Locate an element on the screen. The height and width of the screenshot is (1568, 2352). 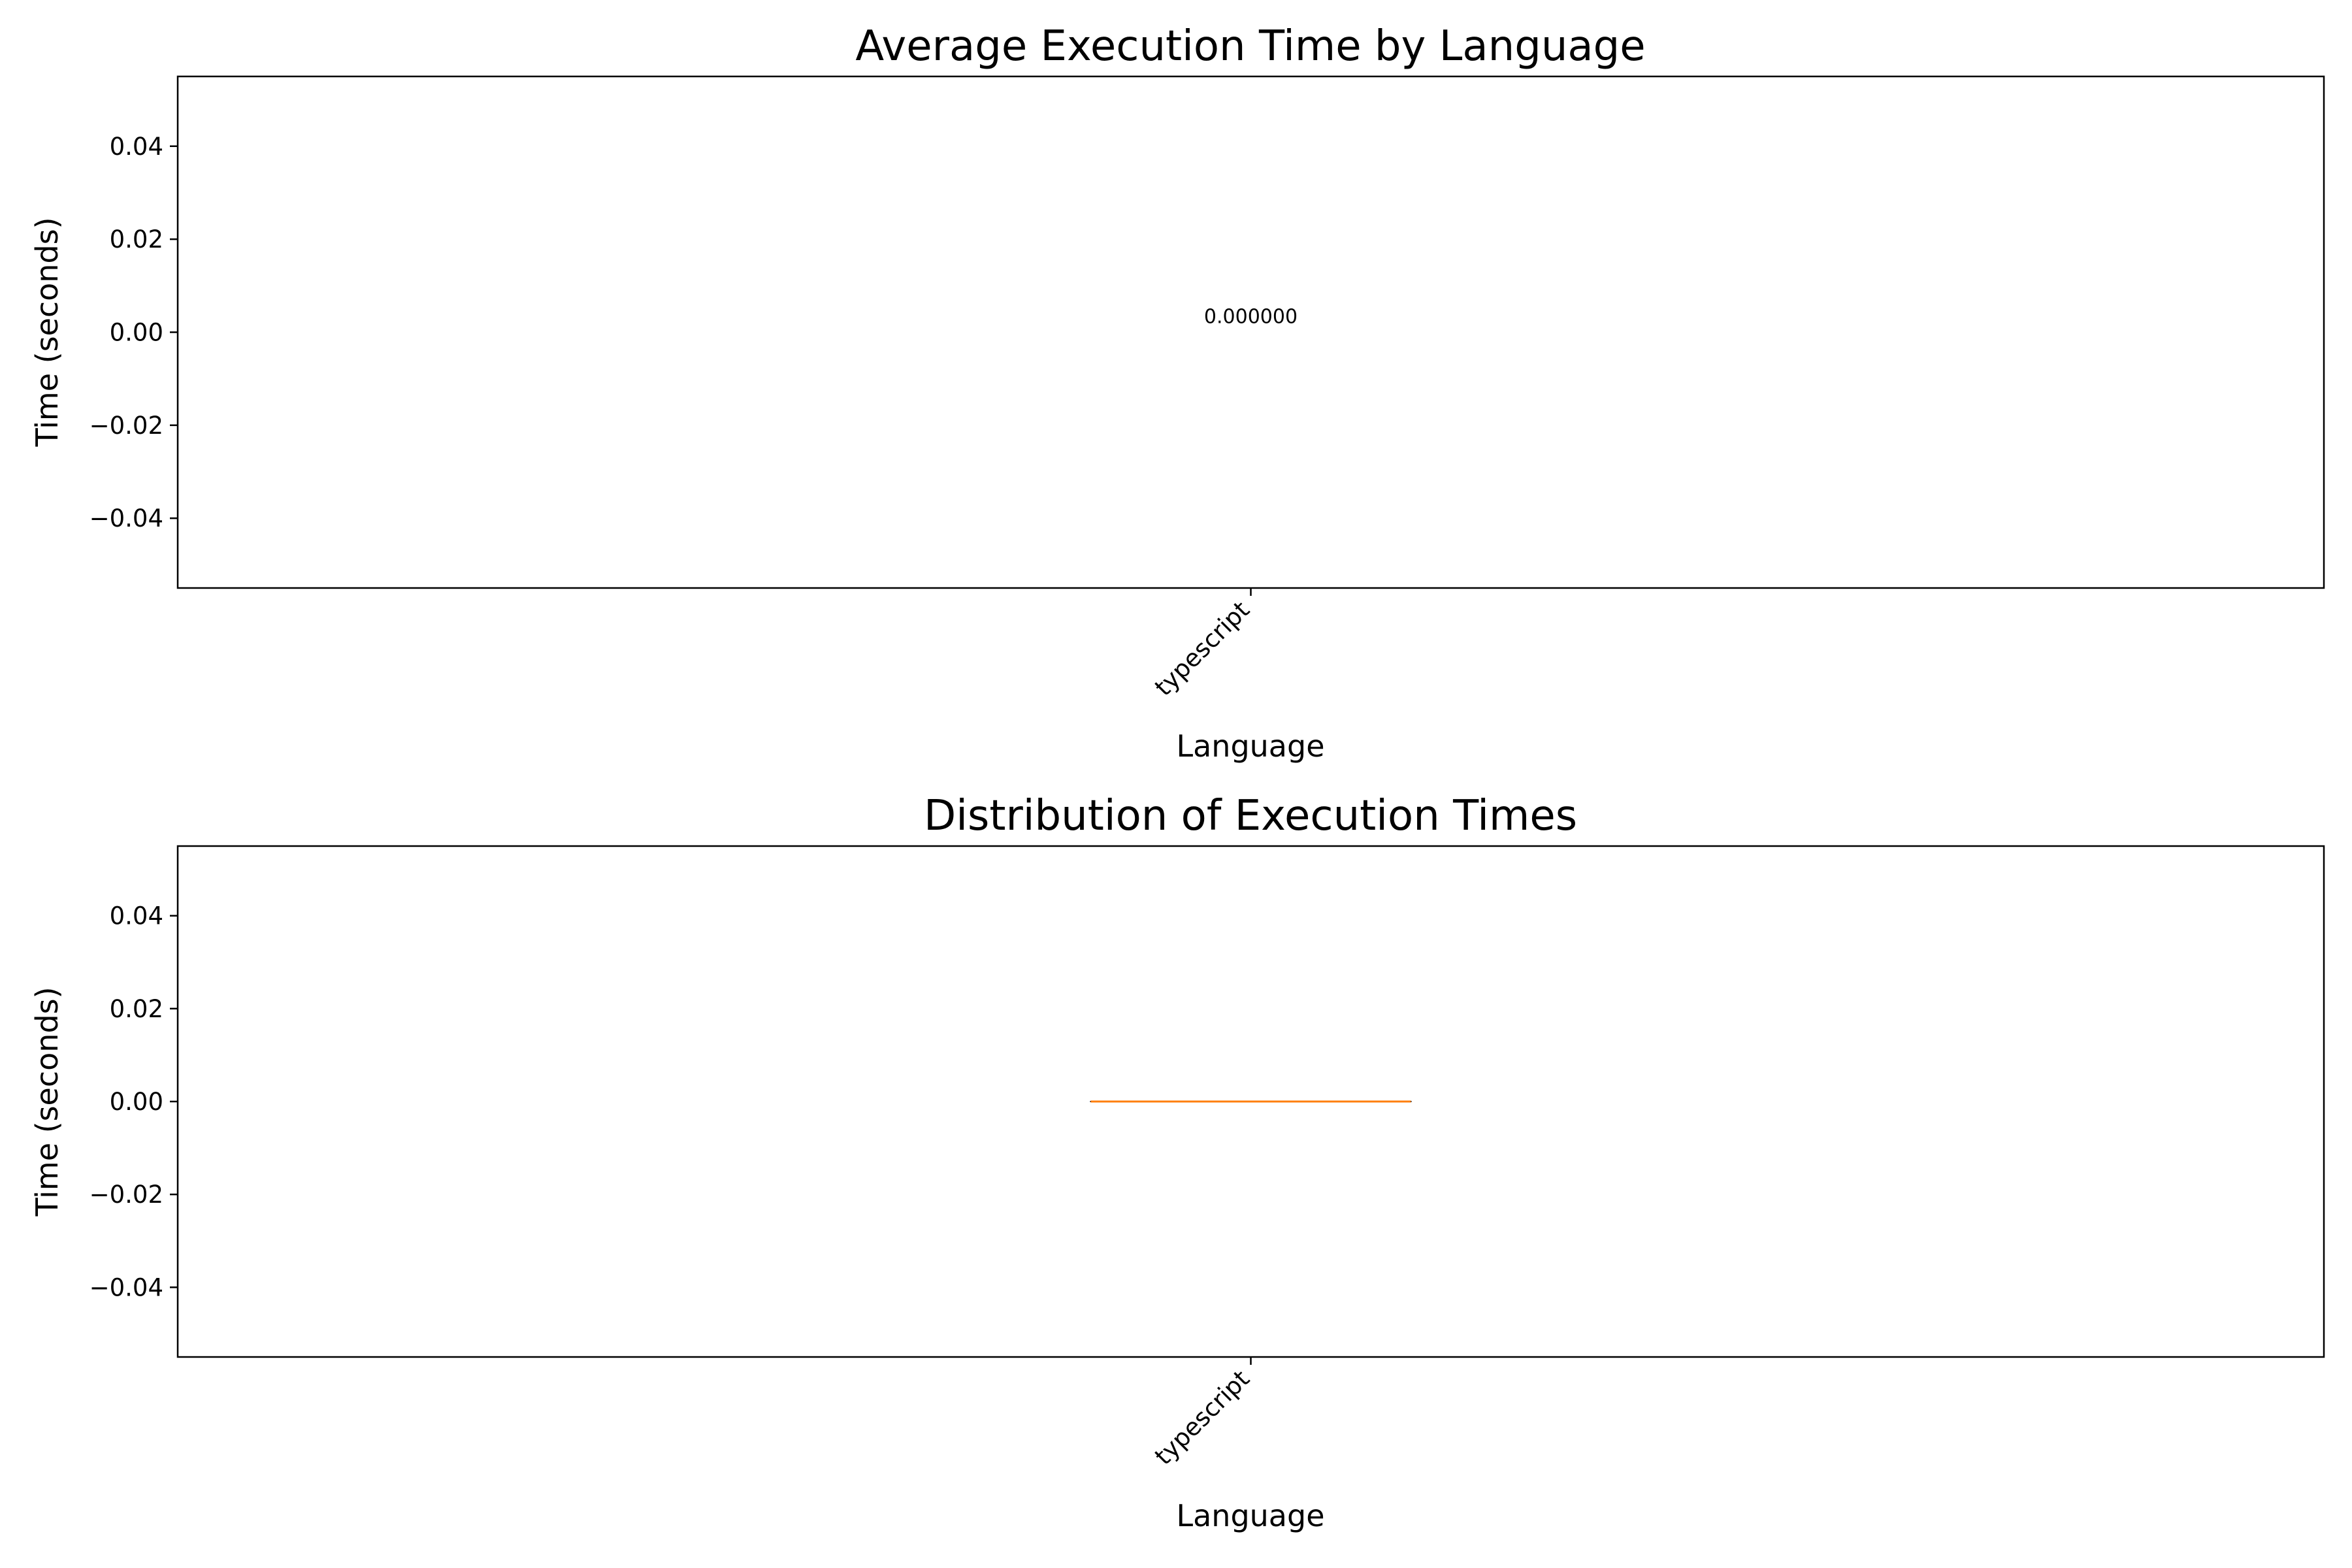
bars: 0.000000 is located at coordinates (1251, 317).